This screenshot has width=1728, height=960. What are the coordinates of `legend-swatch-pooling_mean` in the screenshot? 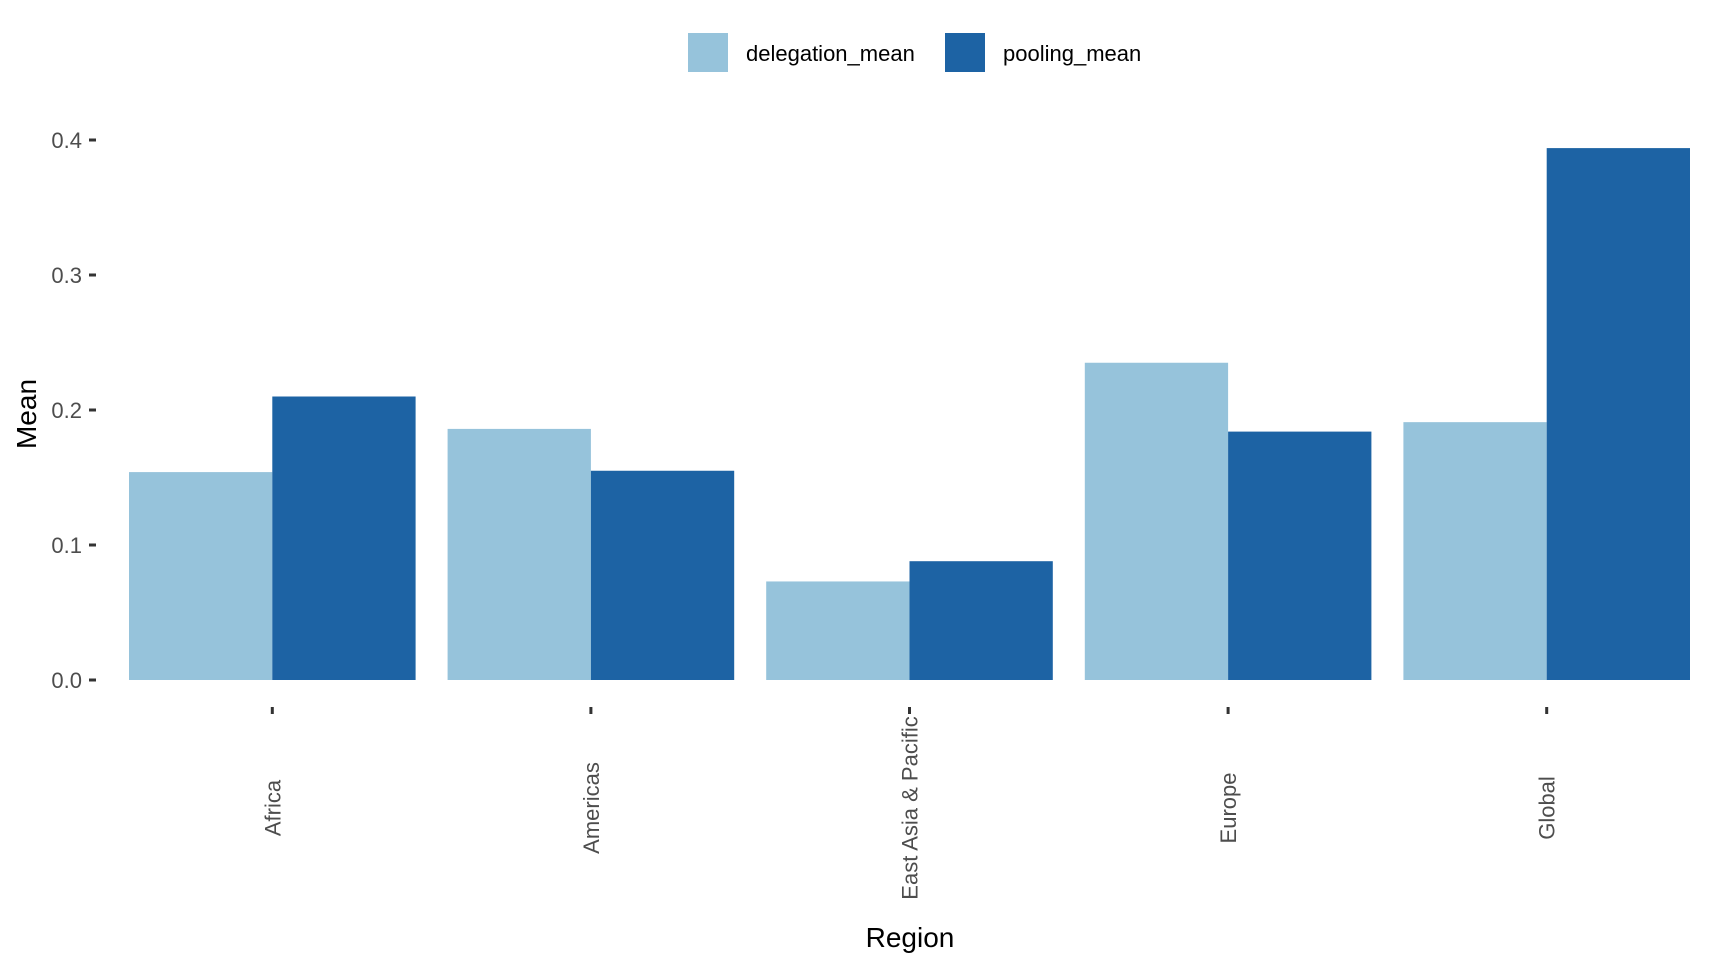 It's located at (965, 52).